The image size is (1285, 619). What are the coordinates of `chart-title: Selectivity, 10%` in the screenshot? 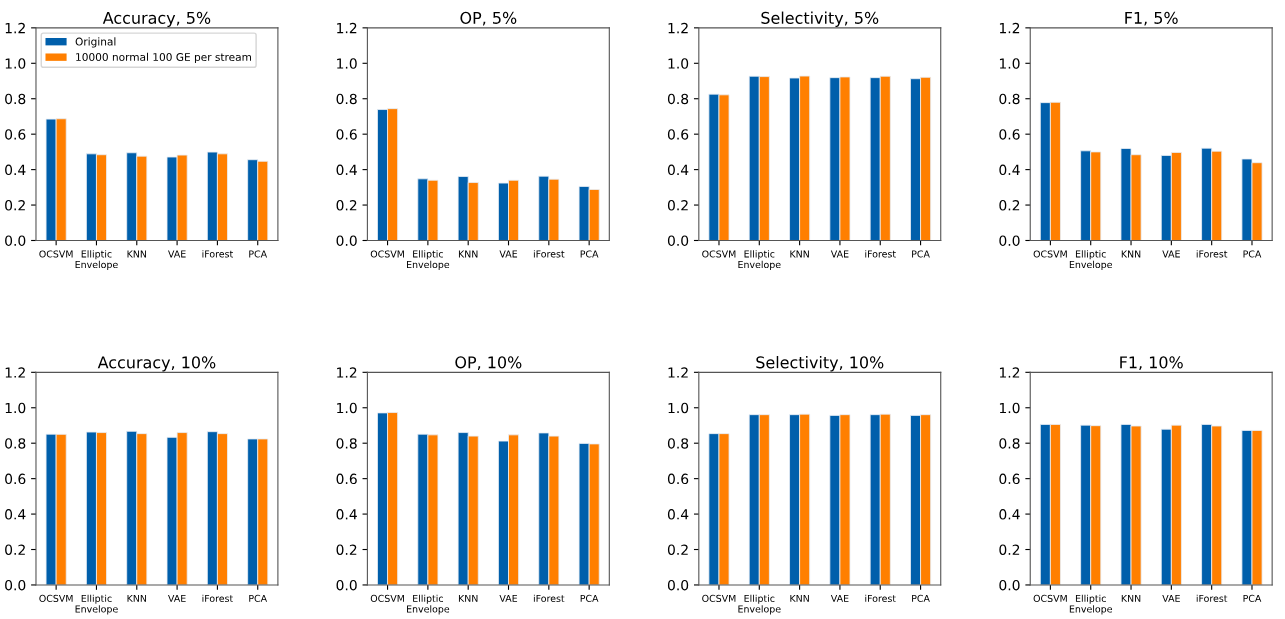 It's located at (820, 364).